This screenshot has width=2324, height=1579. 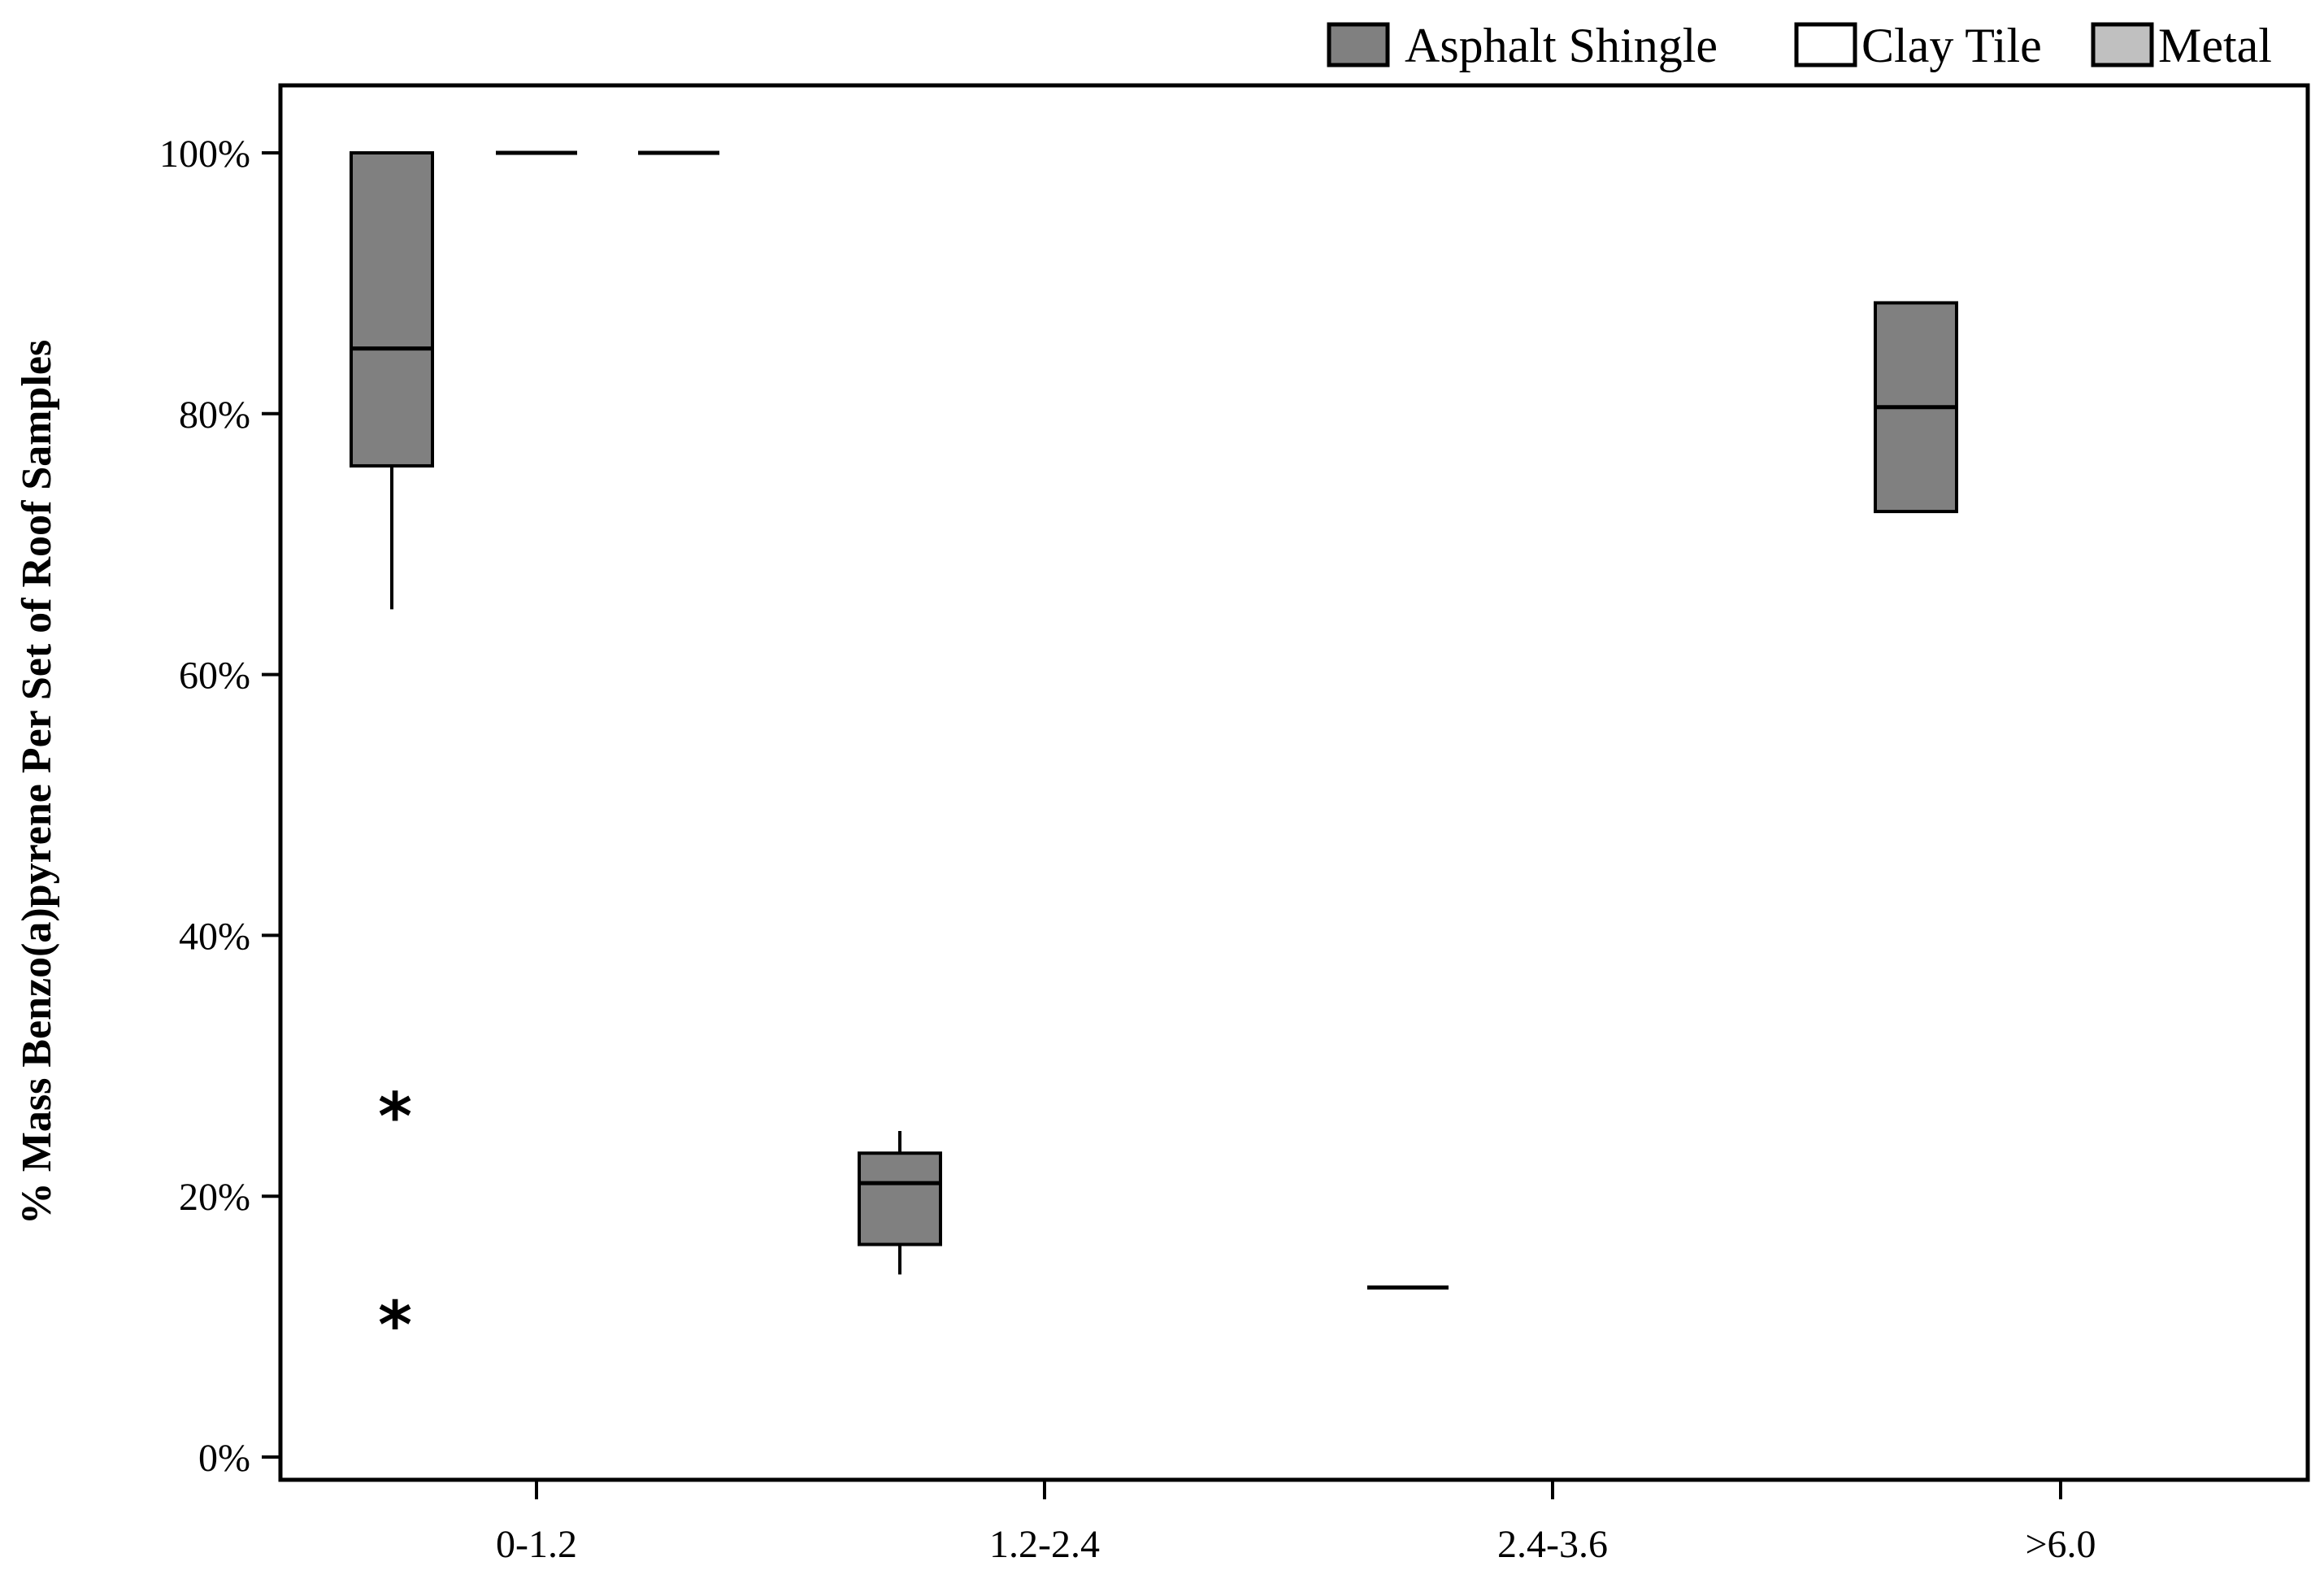 I want to click on legend-label: Clay Tile, so click(x=1951, y=45).